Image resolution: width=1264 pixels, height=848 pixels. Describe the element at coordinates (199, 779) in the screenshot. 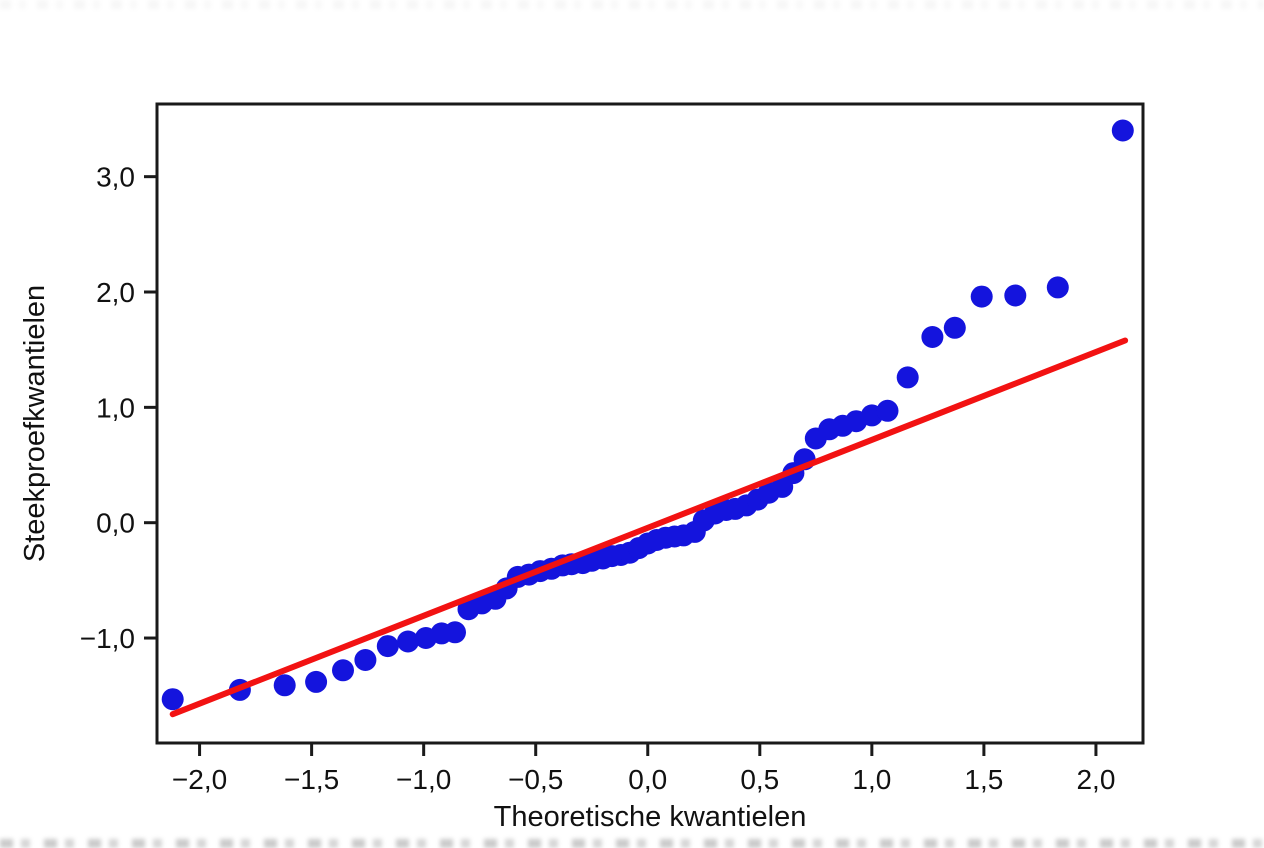

I see `x-tick-label: −2,0` at that location.